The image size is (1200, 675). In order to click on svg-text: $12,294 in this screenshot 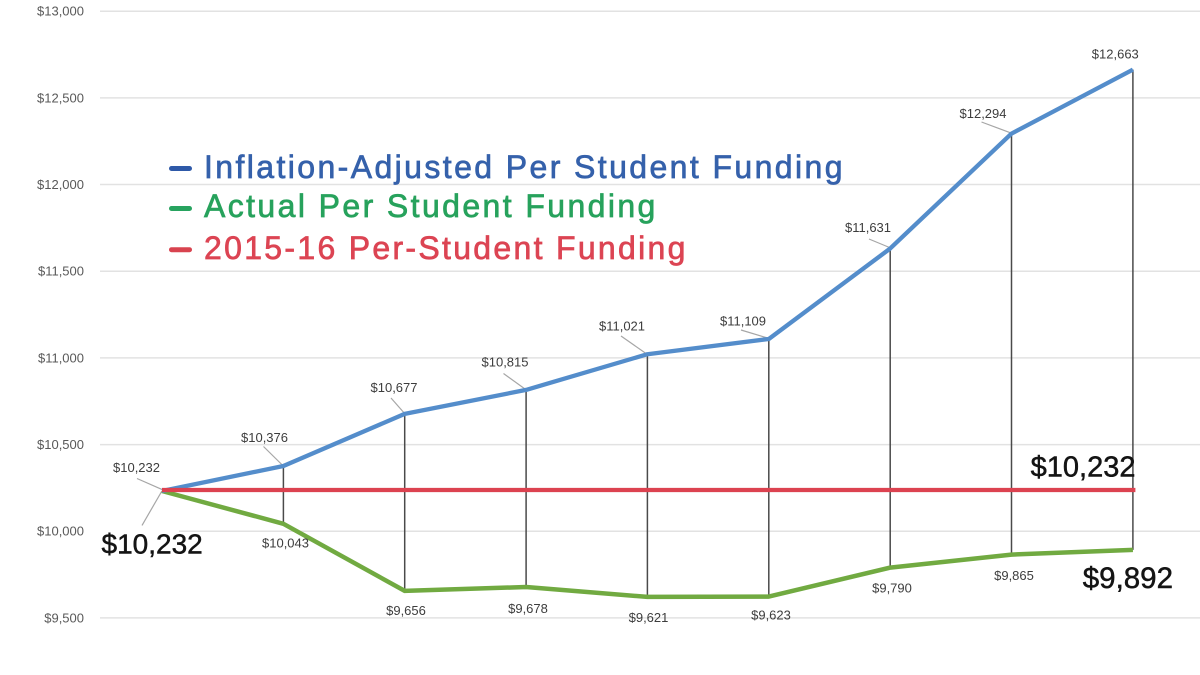, I will do `click(983, 113)`.